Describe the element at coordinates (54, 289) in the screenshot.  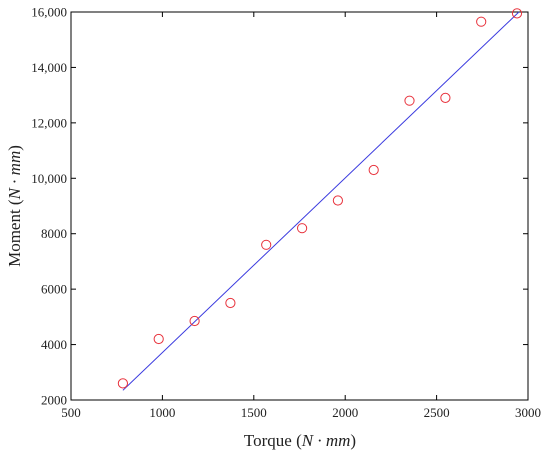
I see `y-tick-label: 6000` at that location.